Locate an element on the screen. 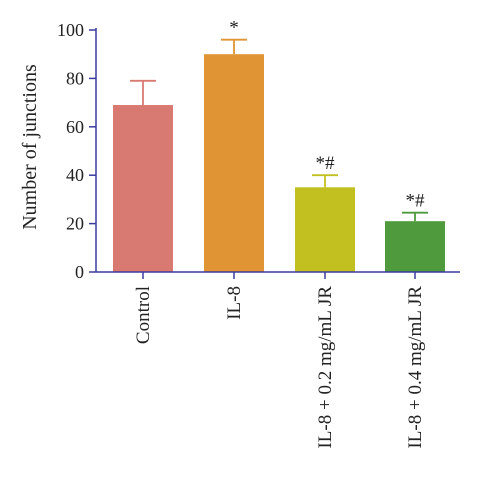  y-tick-label-60: 60 is located at coordinates (75, 127).